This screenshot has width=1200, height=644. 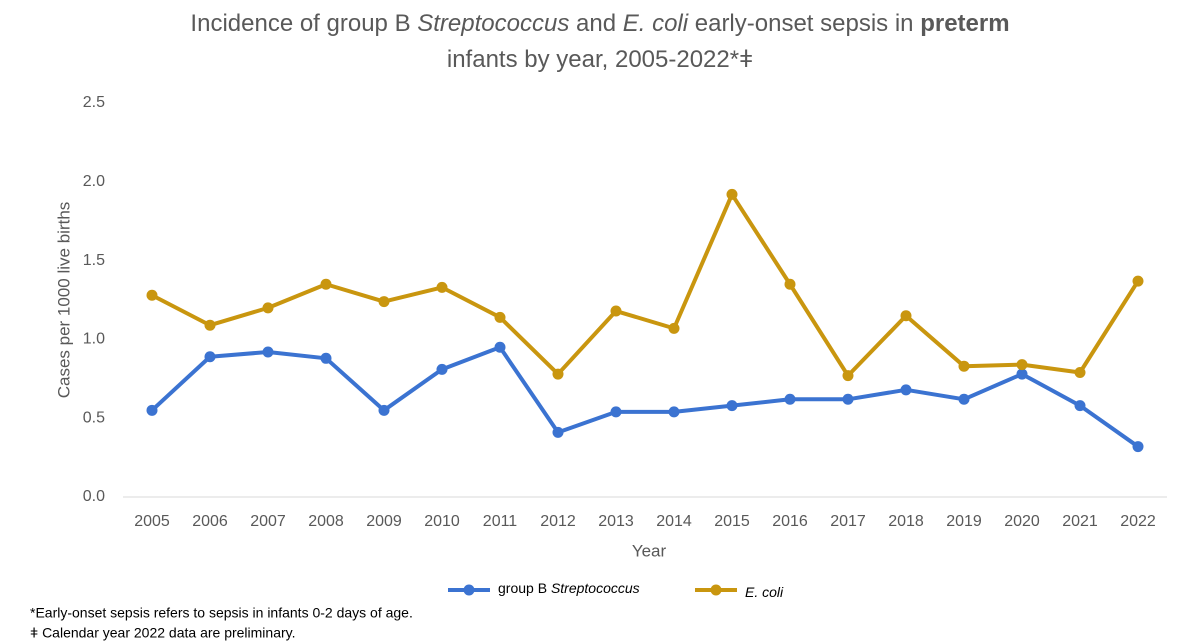 I want to click on x-tick-label: 2014, so click(x=674, y=521).